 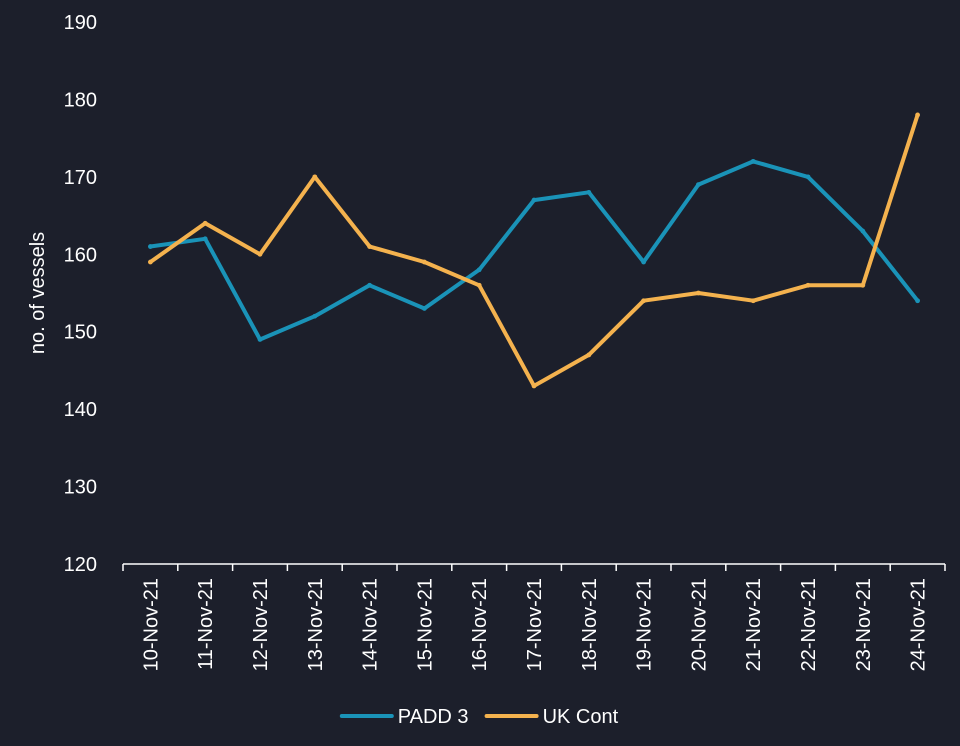 I want to click on x-tick-label: 13-Nov-21, so click(x=316, y=624).